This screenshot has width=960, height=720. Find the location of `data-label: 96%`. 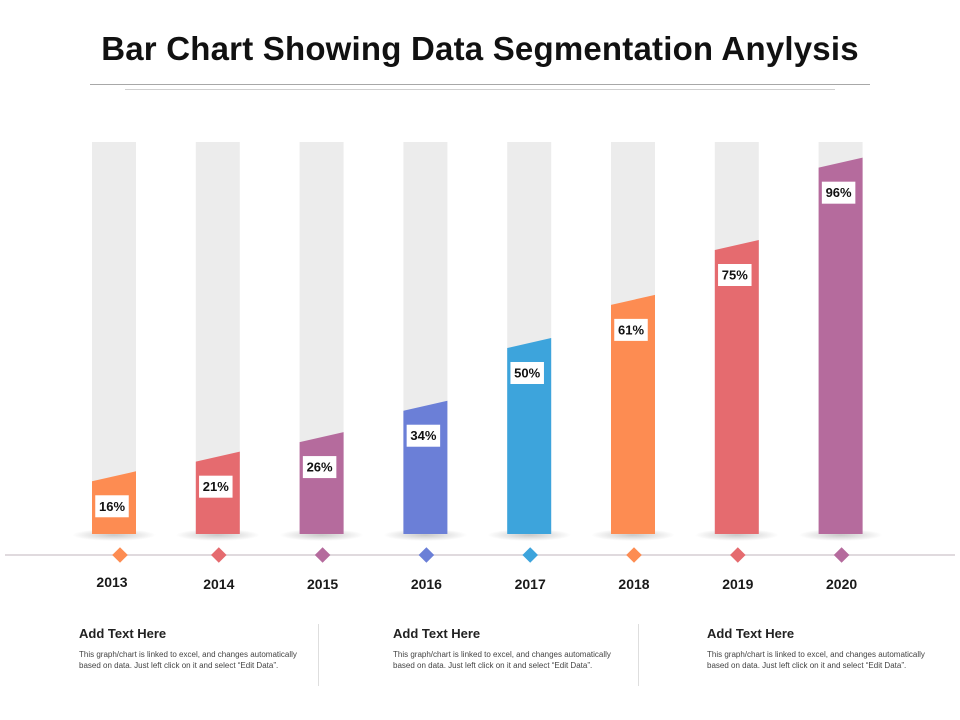

data-label: 96% is located at coordinates (839, 192).